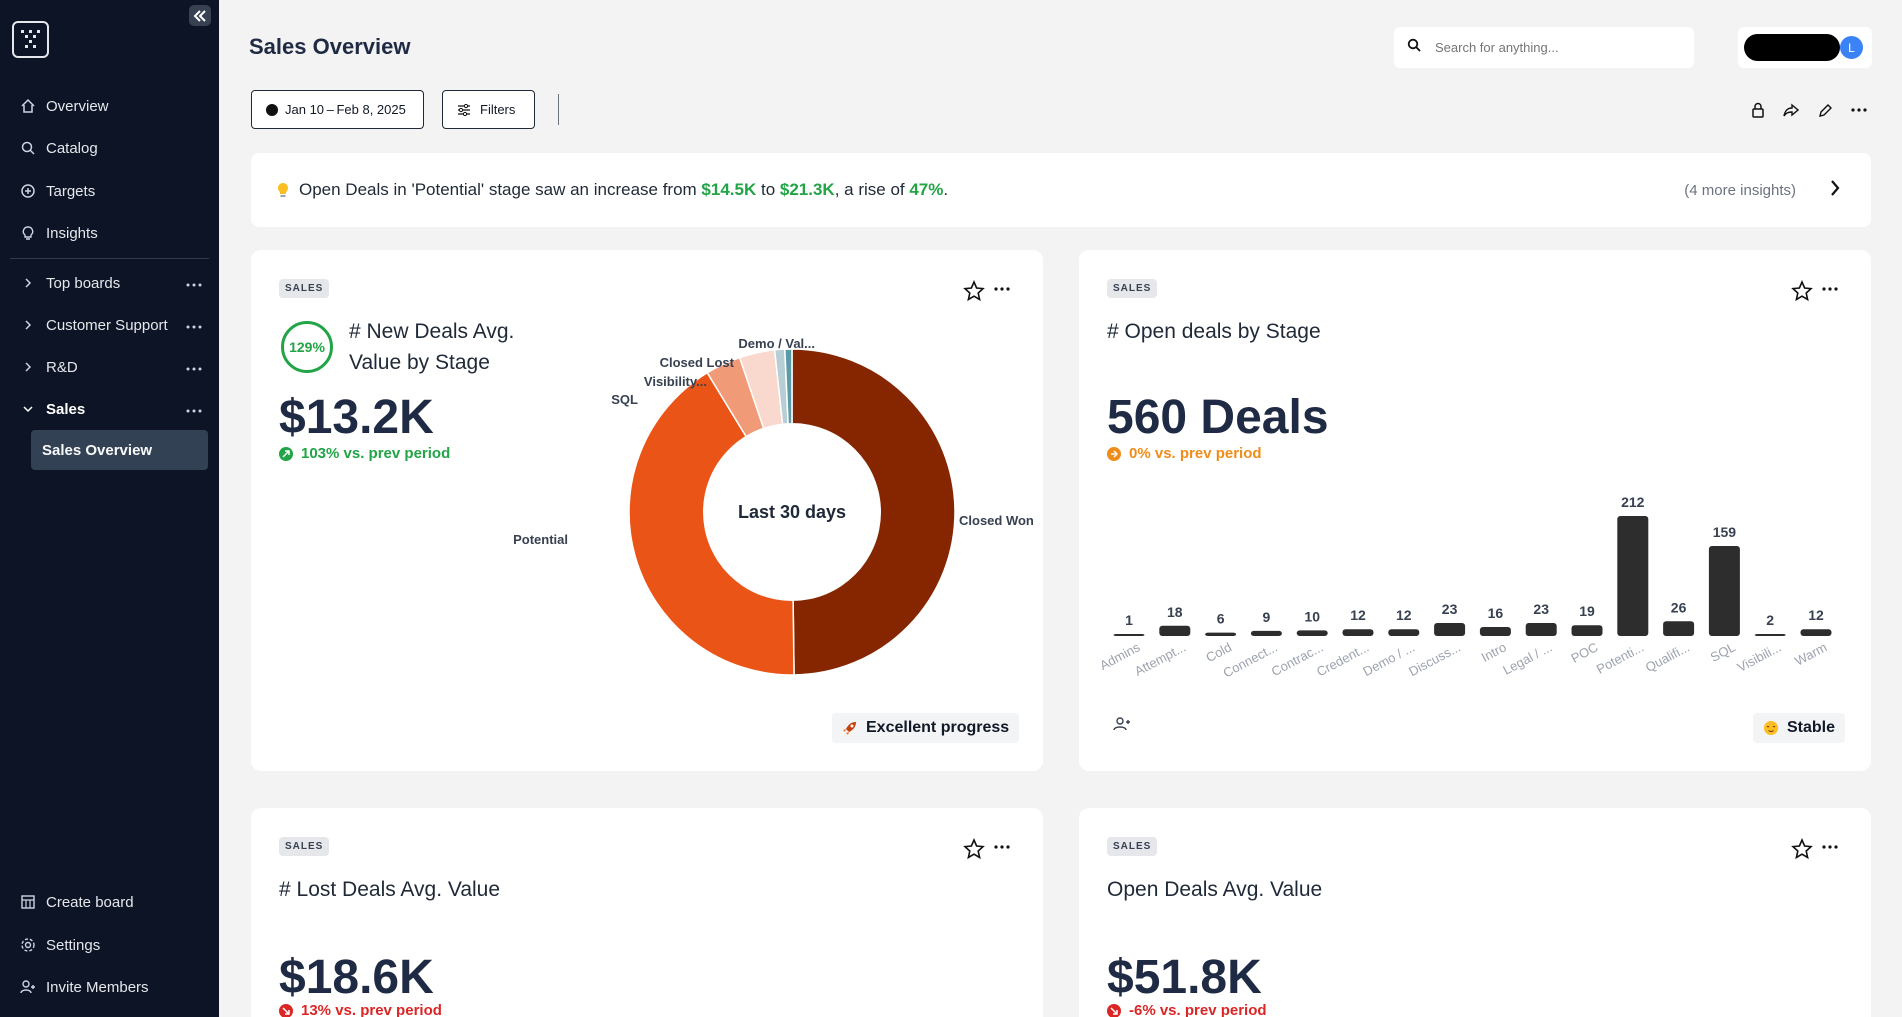 This screenshot has width=1902, height=1017. I want to click on sidebar-divider, so click(109, 258).